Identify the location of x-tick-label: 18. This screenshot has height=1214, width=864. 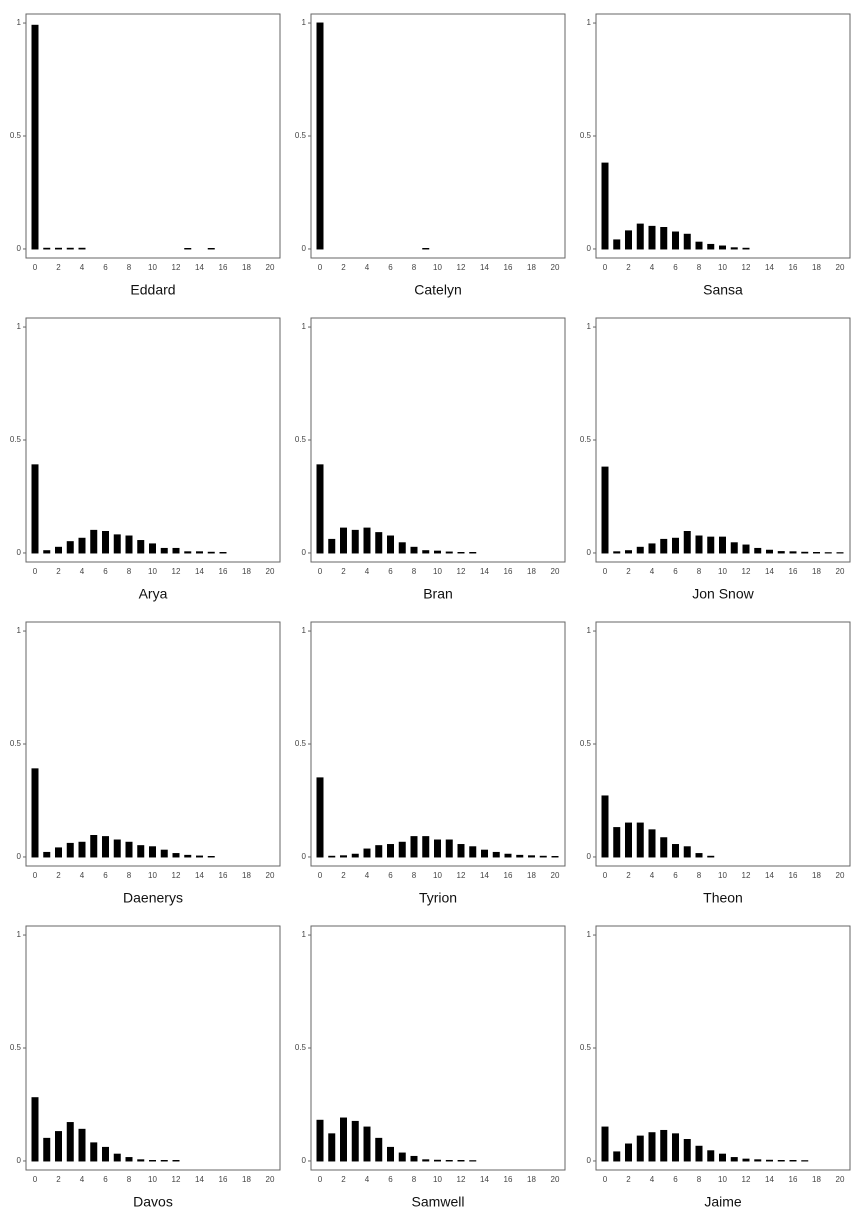
(531, 1179).